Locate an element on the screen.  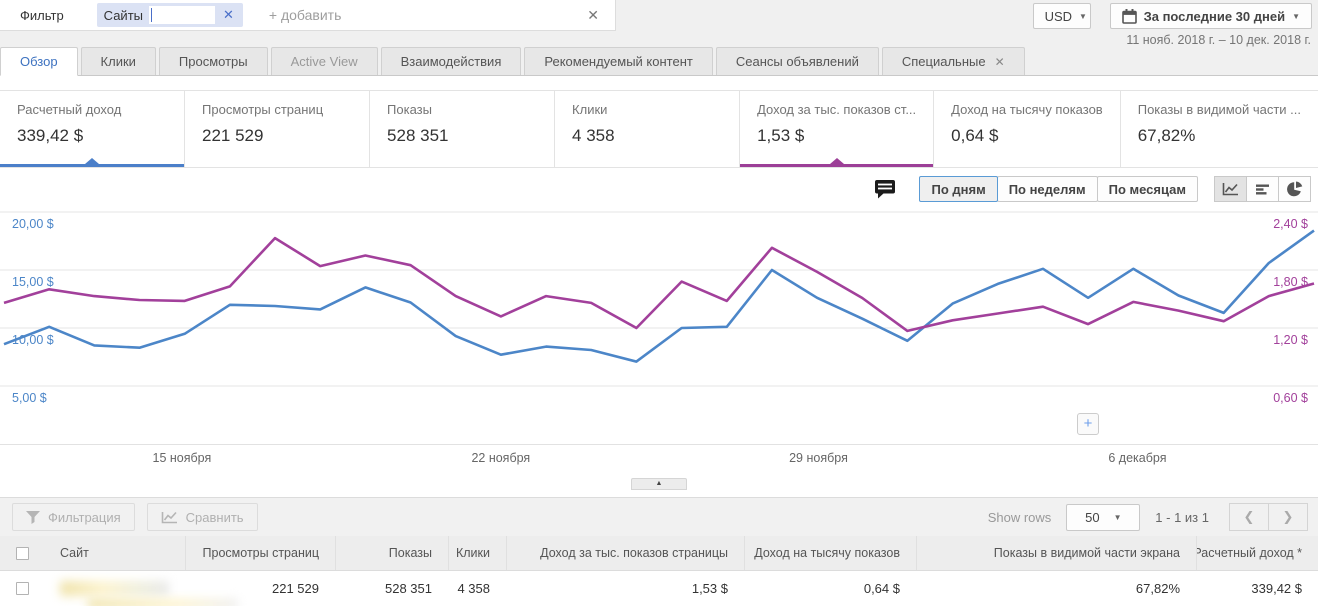
left-axis-tick: 5,00 $ is located at coordinates (29, 398).